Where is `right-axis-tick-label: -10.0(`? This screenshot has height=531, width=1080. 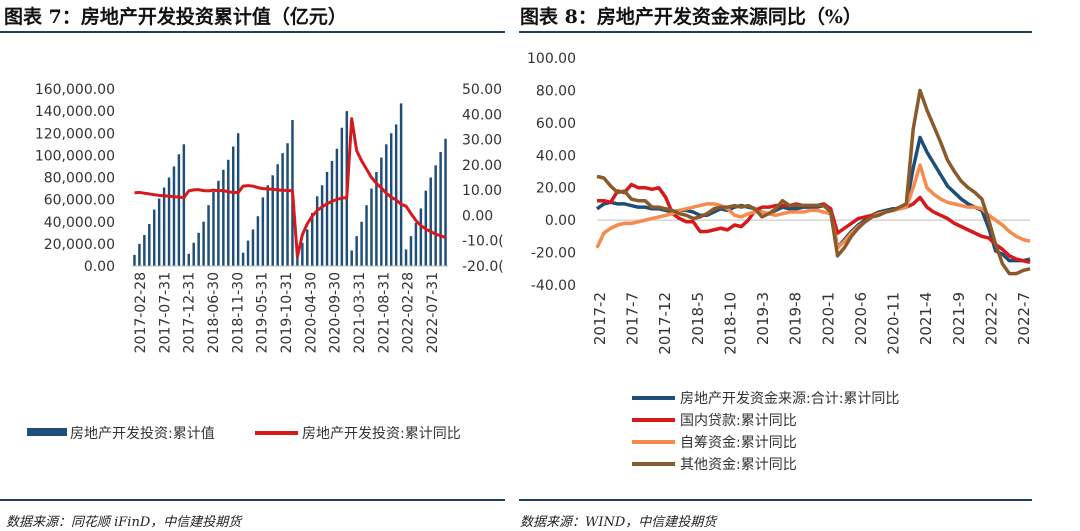
right-axis-tick-label: -10.0( is located at coordinates (483, 242).